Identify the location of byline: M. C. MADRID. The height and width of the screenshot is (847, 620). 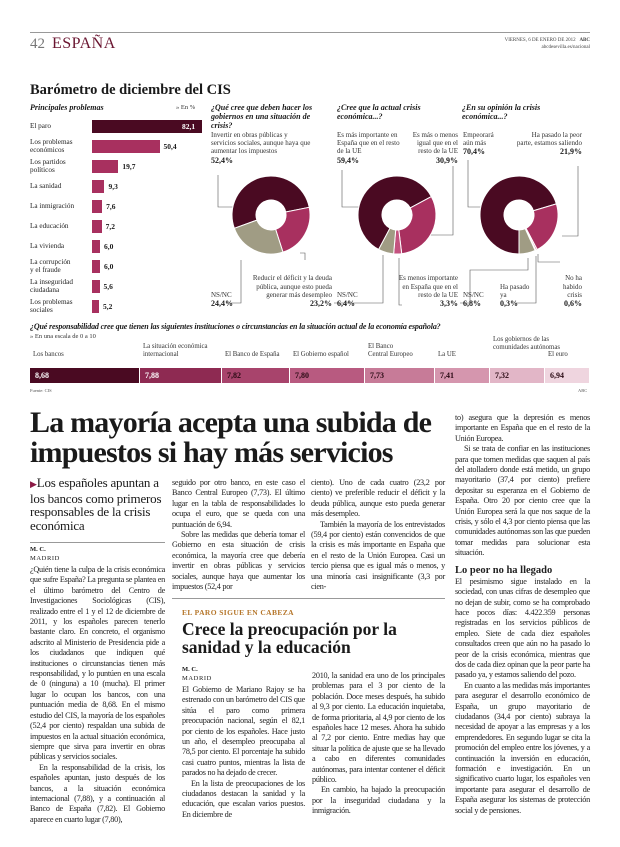
(197, 674).